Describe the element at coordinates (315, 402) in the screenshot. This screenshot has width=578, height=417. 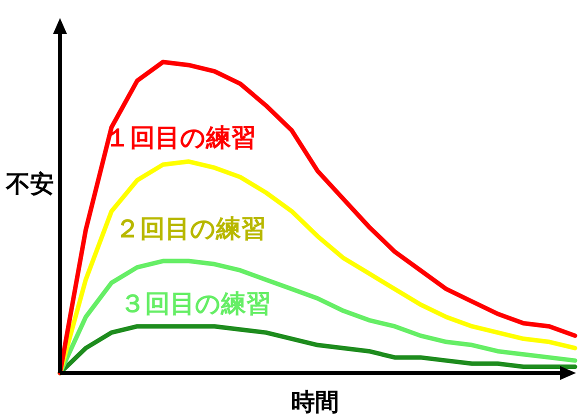
I see `x-axis-title: 時間` at that location.